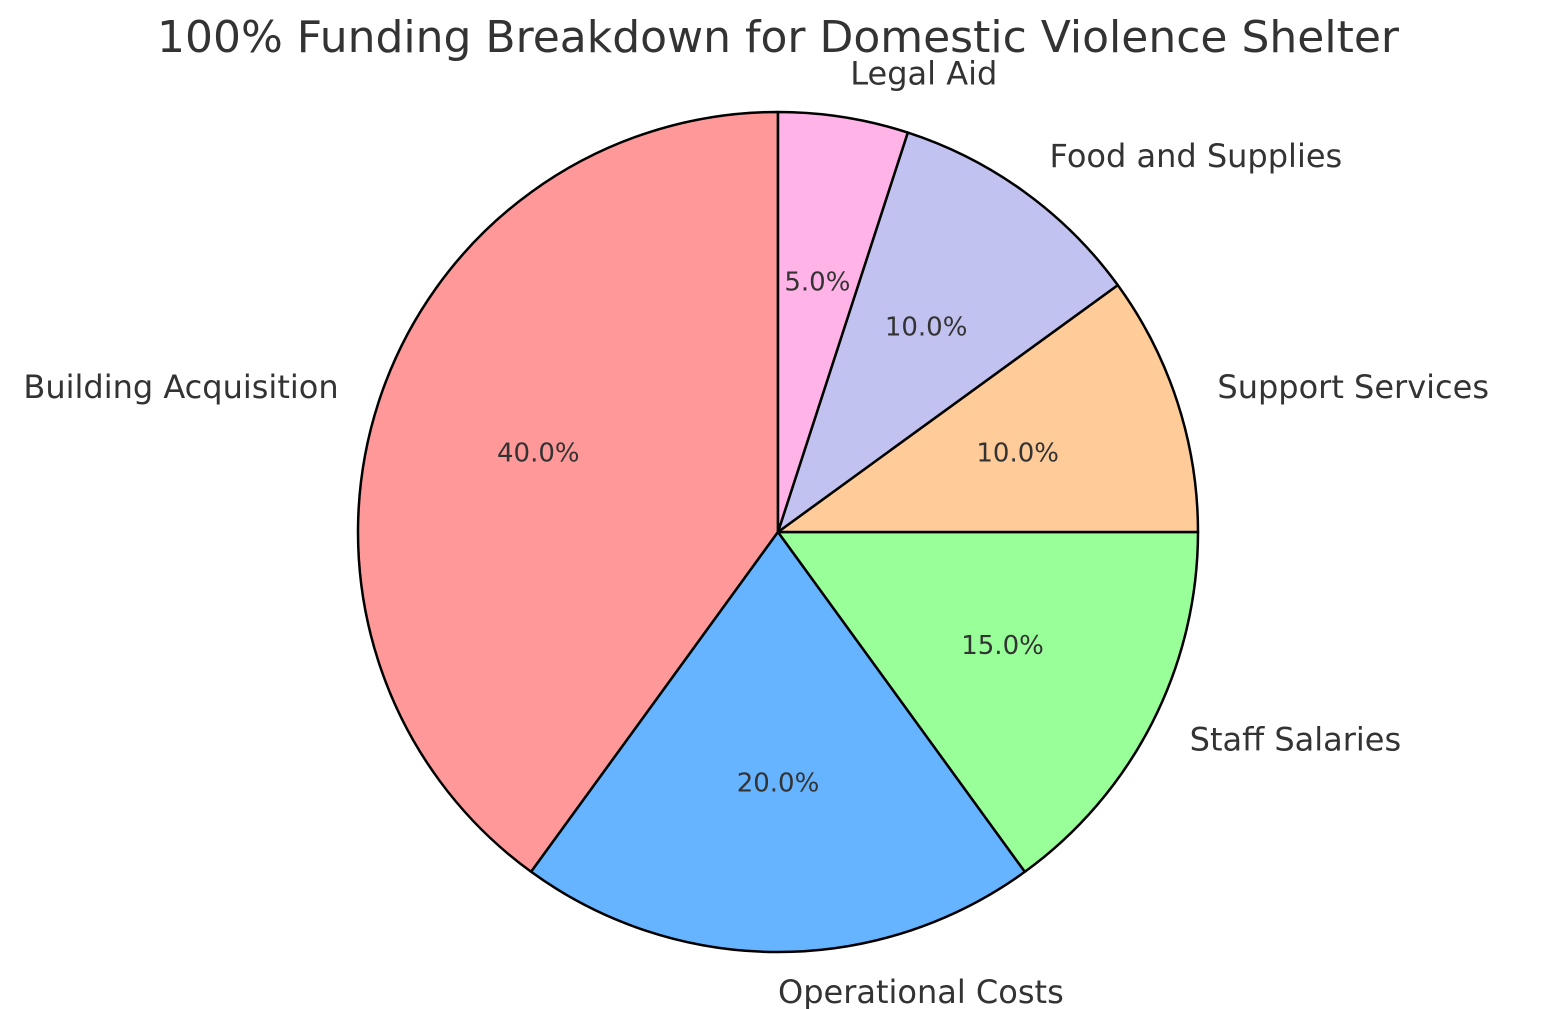 The image size is (1556, 1009). What do you see at coordinates (1002, 646) in the screenshot?
I see `value-label: 15.0%` at bounding box center [1002, 646].